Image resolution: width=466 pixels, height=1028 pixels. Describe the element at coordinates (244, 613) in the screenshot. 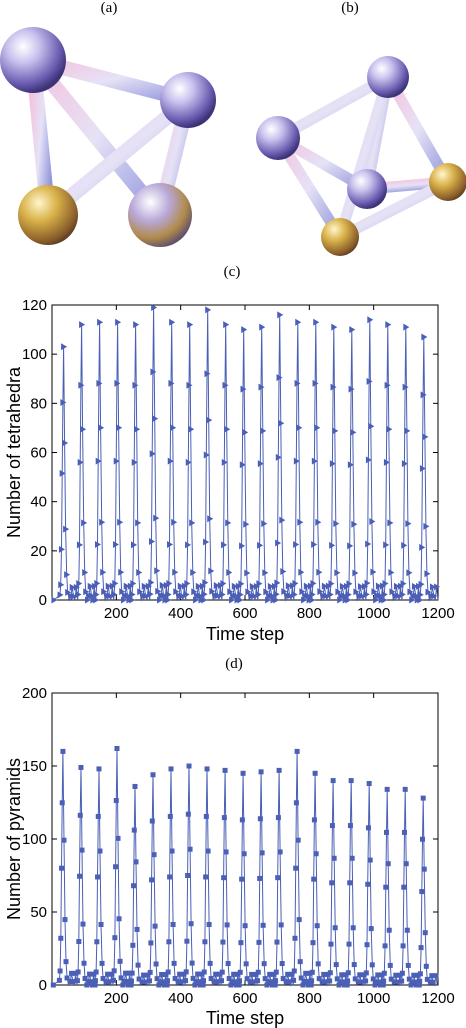

I see `x-tick-label: 600` at that location.